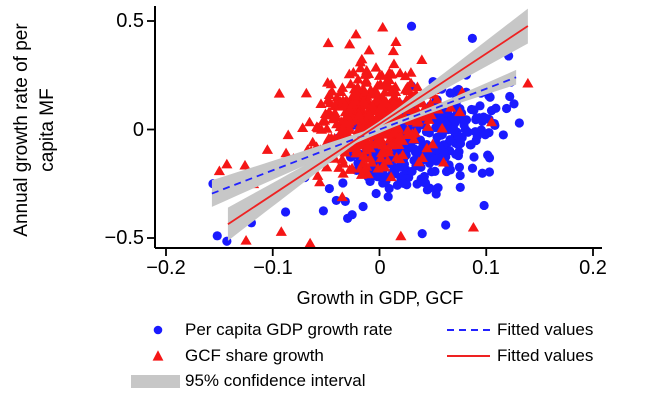 The width and height of the screenshot is (650, 400). Describe the element at coordinates (468, 330) in the screenshot. I see `dashed-line-icon` at that location.